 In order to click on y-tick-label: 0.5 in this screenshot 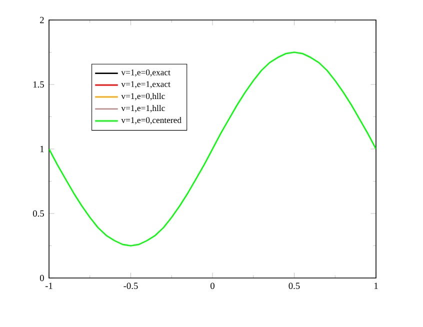, I will do `click(38, 213)`.